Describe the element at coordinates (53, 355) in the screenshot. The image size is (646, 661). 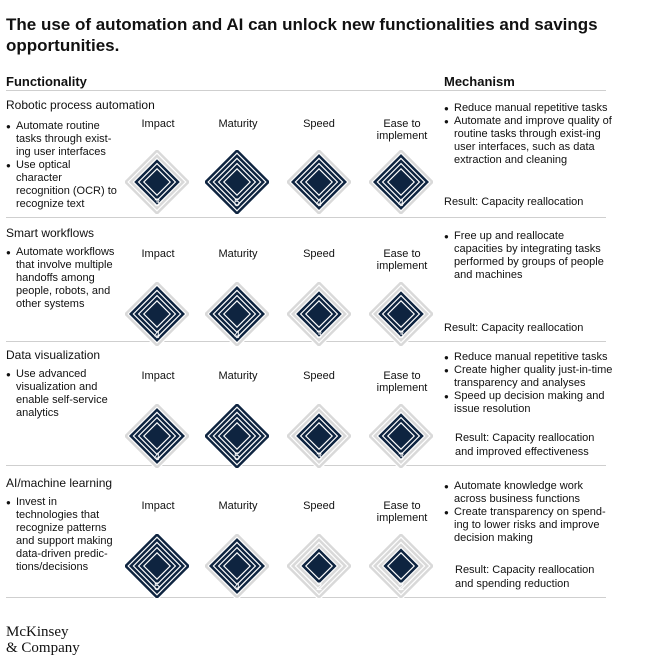
I see `functionality-title: Data visualization` at that location.